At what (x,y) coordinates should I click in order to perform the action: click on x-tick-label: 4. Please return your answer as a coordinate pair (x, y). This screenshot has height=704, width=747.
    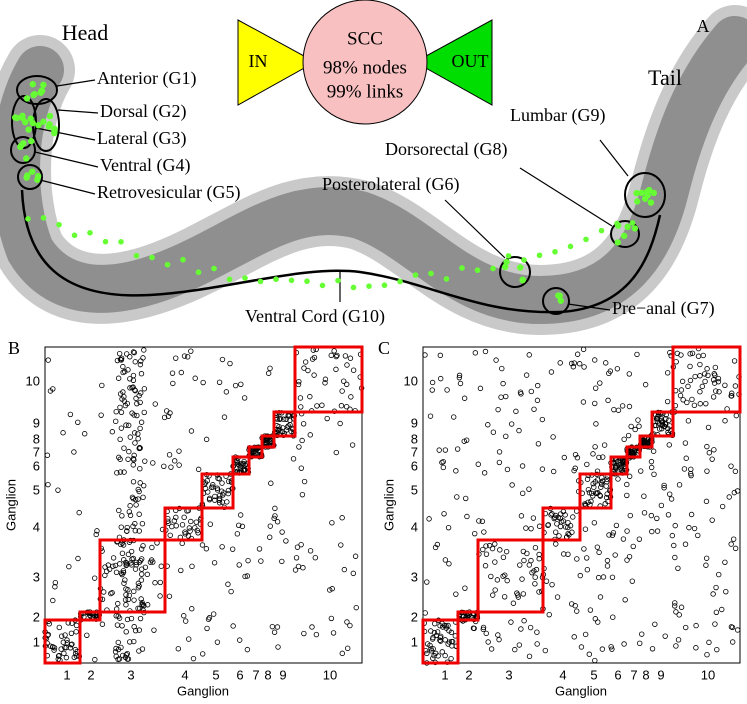
    Looking at the image, I should click on (184, 674).